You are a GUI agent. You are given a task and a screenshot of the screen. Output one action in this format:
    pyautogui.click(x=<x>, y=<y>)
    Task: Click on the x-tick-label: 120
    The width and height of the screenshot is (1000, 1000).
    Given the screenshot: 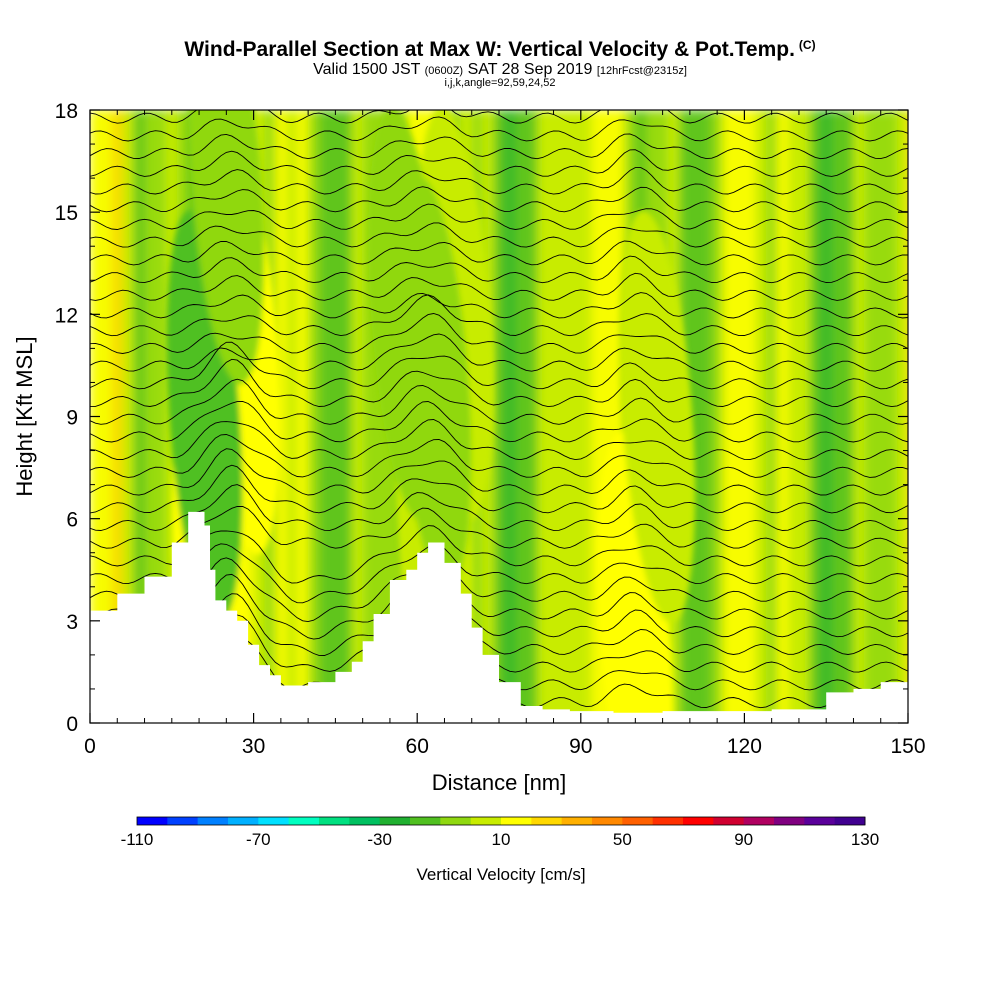 What is the action you would take?
    pyautogui.click(x=744, y=746)
    